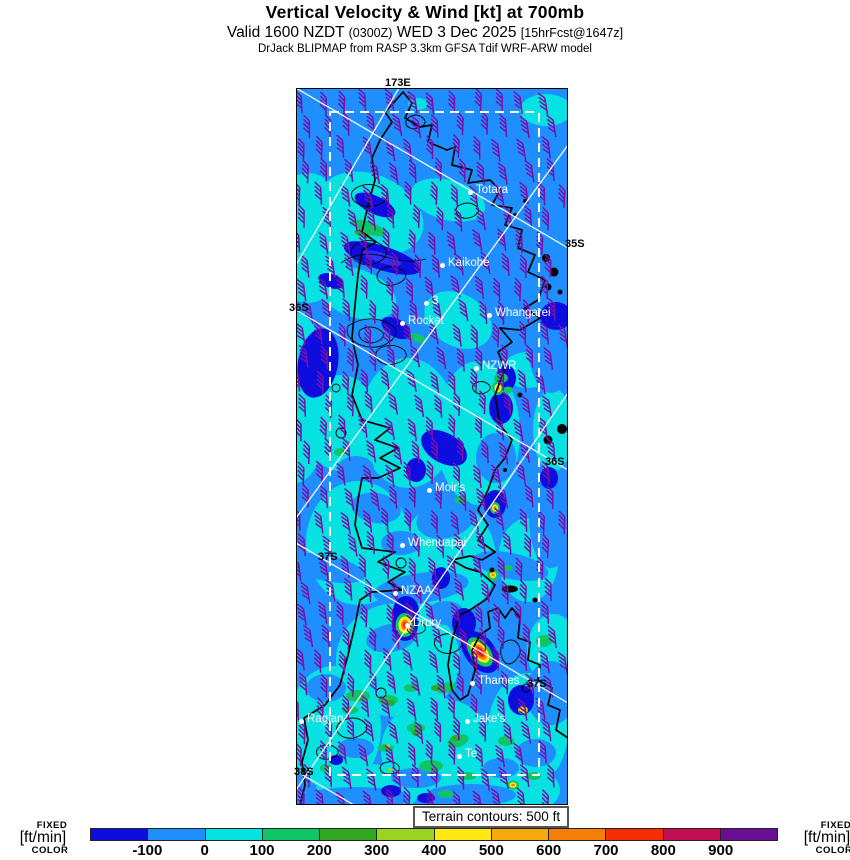 The height and width of the screenshot is (860, 850). What do you see at coordinates (499, 366) in the screenshot?
I see `city-label: NZWR` at bounding box center [499, 366].